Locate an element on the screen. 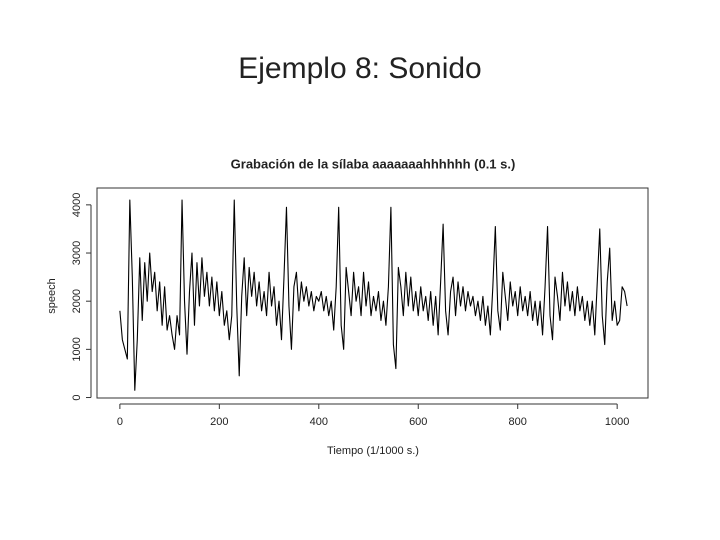  x-tick-label: 800 is located at coordinates (518, 422).